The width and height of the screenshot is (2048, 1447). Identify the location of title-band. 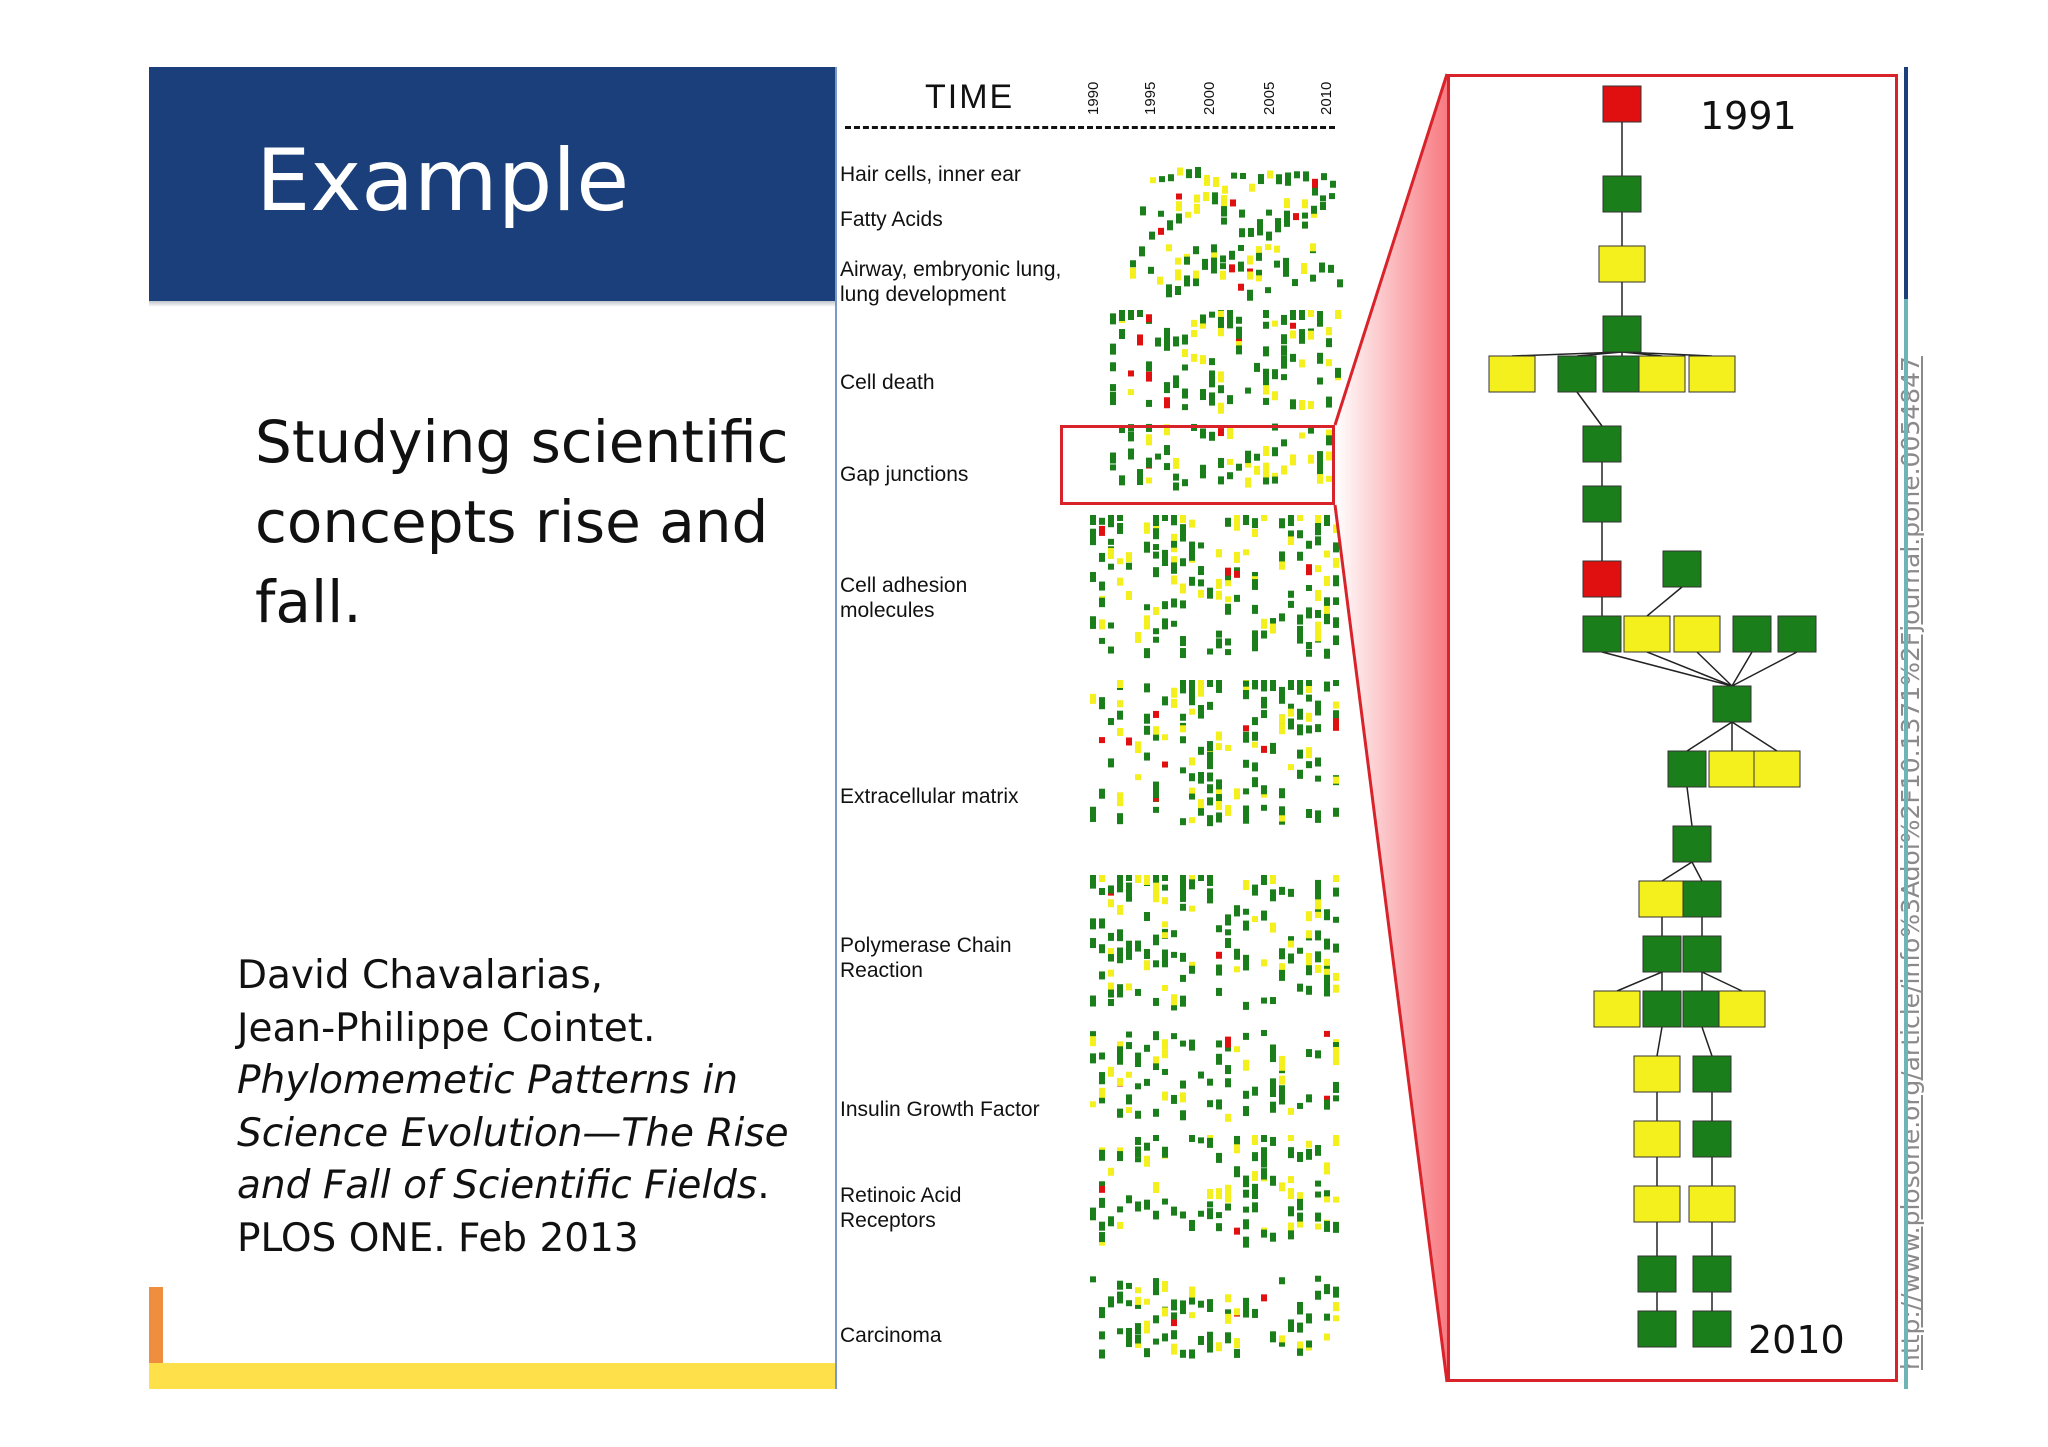
(492, 184).